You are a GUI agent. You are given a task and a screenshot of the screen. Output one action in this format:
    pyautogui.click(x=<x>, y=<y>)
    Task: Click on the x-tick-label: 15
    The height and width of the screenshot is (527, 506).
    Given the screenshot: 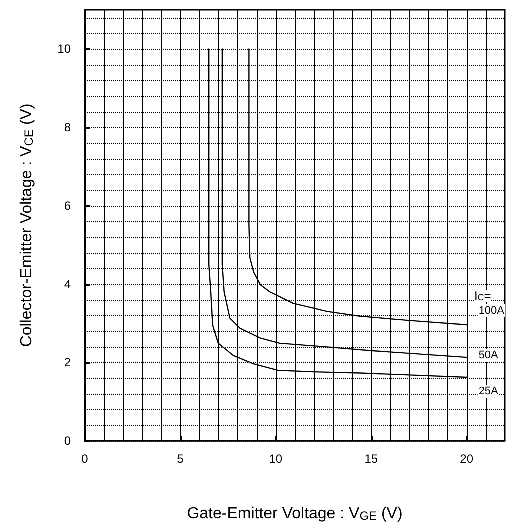 What is the action you would take?
    pyautogui.click(x=371, y=459)
    